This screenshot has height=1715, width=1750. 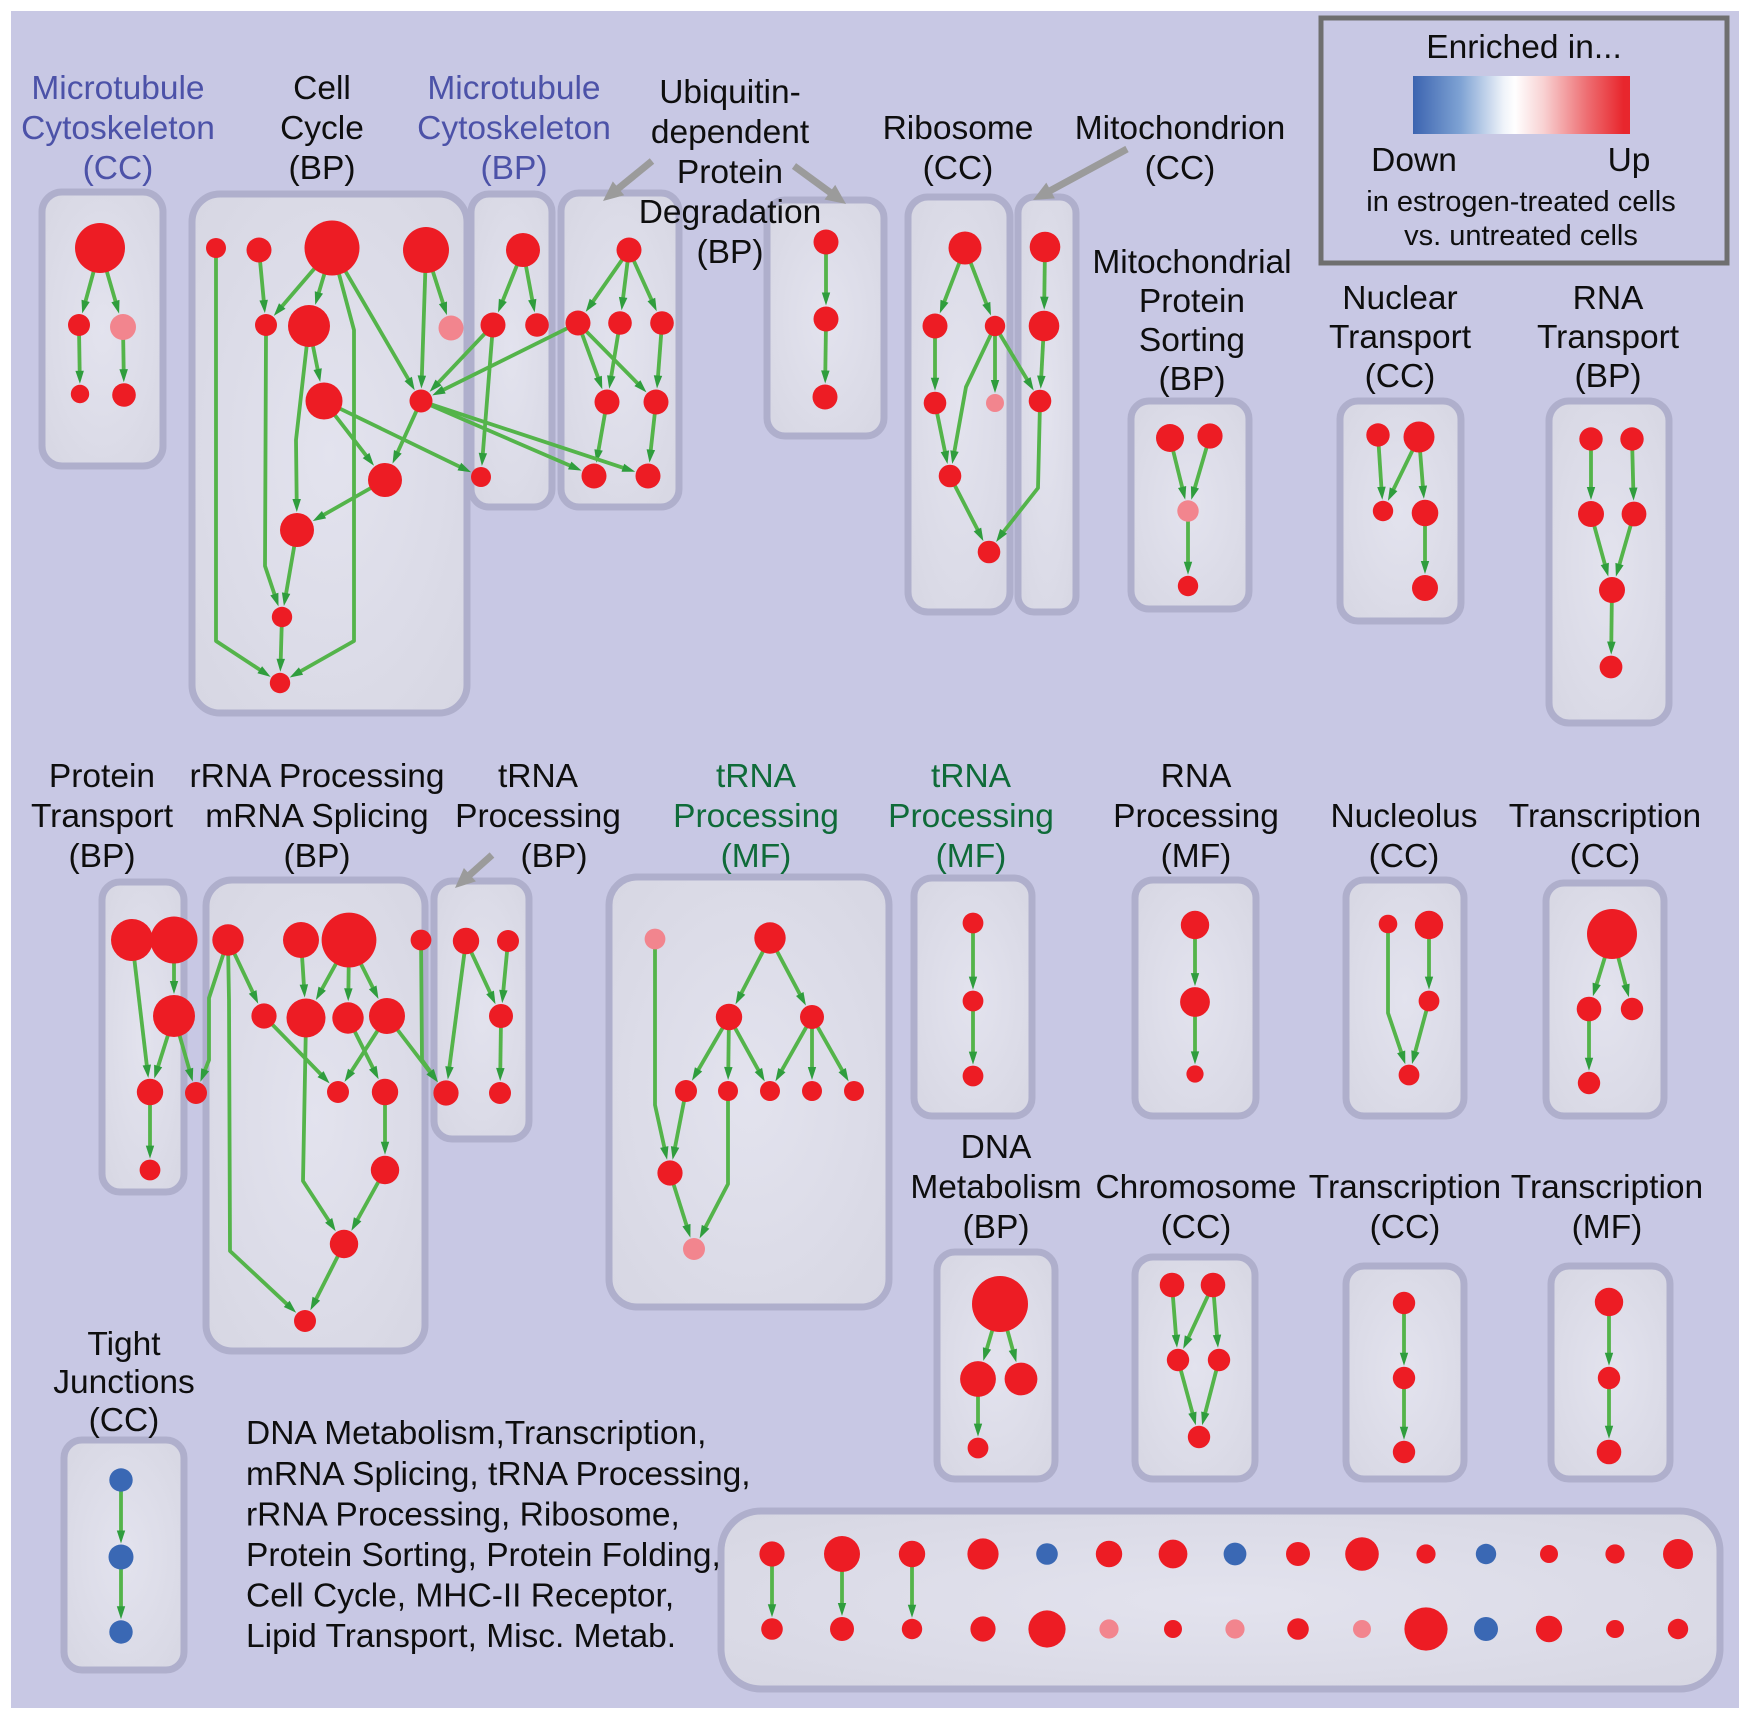 What do you see at coordinates (483, 1555) in the screenshot?
I see `svg-text:Protein Sorting, Protein Foldi: Protein Sorting, Protein Folding,` at bounding box center [483, 1555].